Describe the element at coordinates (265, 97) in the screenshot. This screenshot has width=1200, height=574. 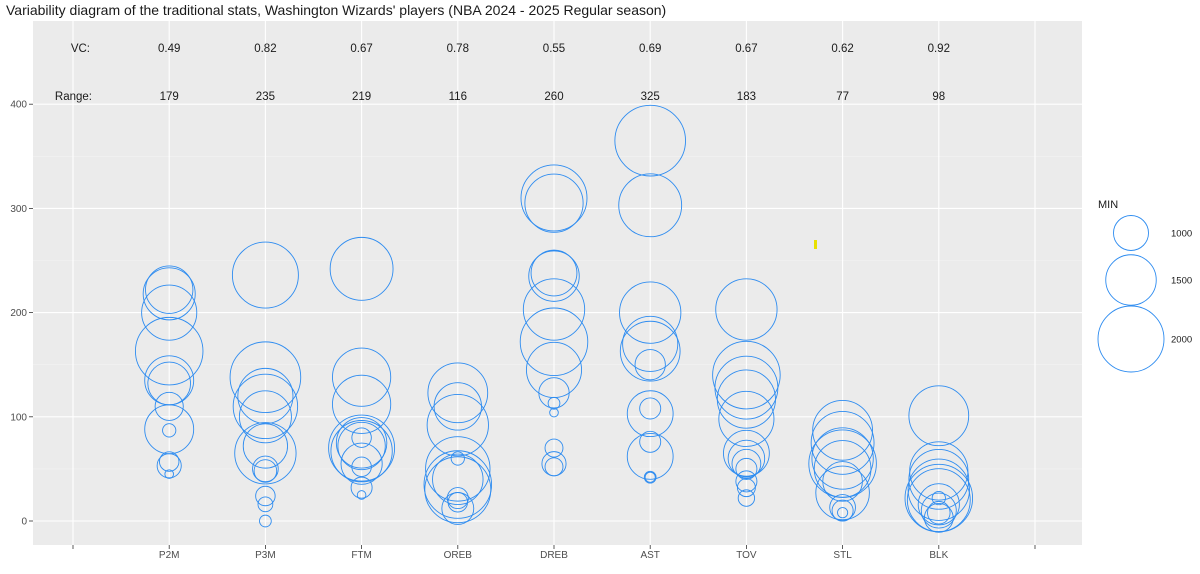
I see `range-value-p3m: 235` at that location.